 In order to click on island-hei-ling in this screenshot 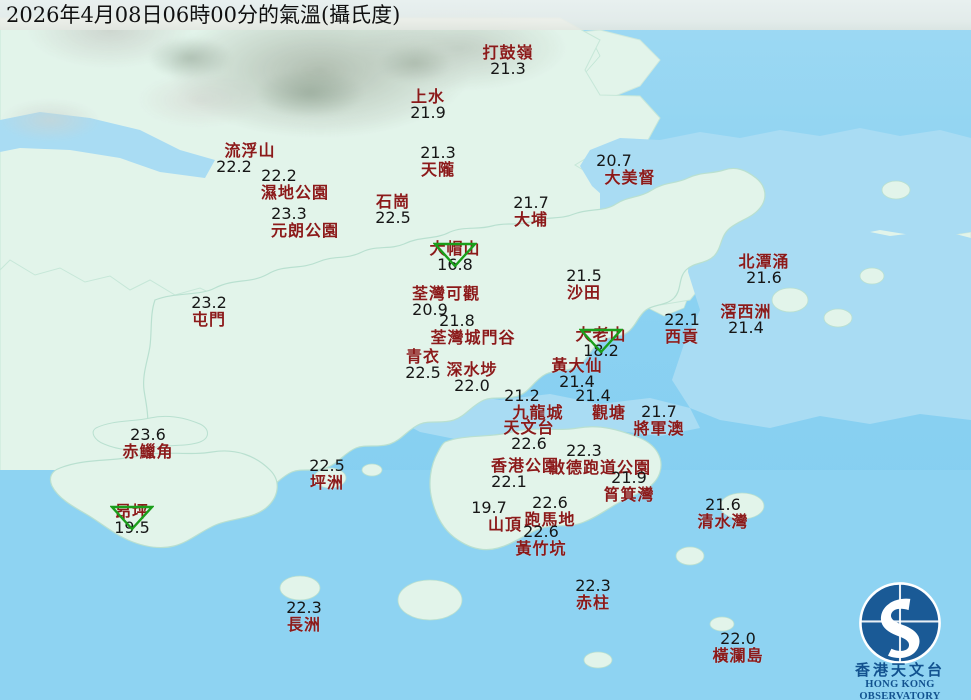, I will do `click(372, 470)`.